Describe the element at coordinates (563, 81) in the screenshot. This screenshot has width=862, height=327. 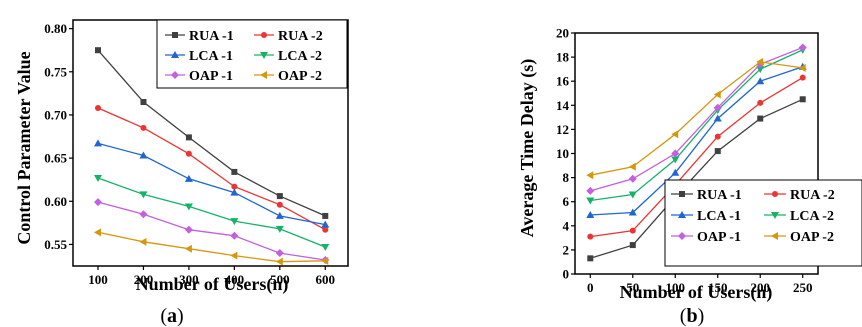
I see `chart-b-y-tick-label: 16` at that location.